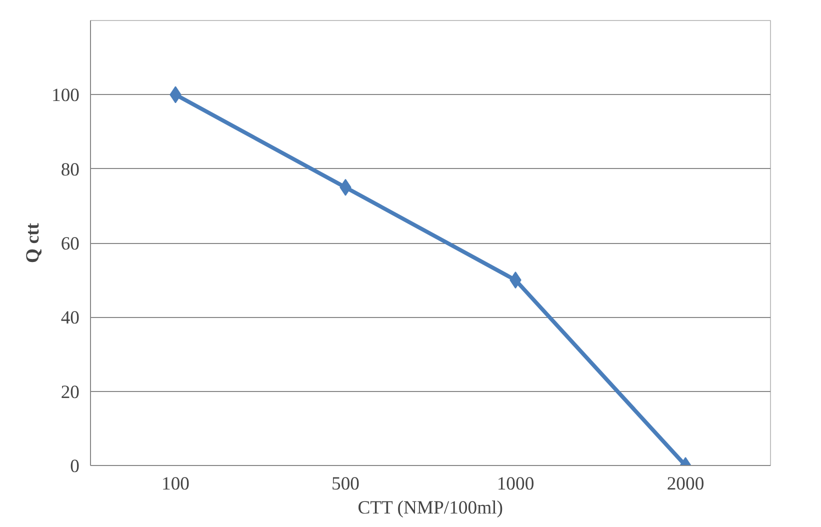  What do you see at coordinates (346, 484) in the screenshot?
I see `x-tick-label: 500` at bounding box center [346, 484].